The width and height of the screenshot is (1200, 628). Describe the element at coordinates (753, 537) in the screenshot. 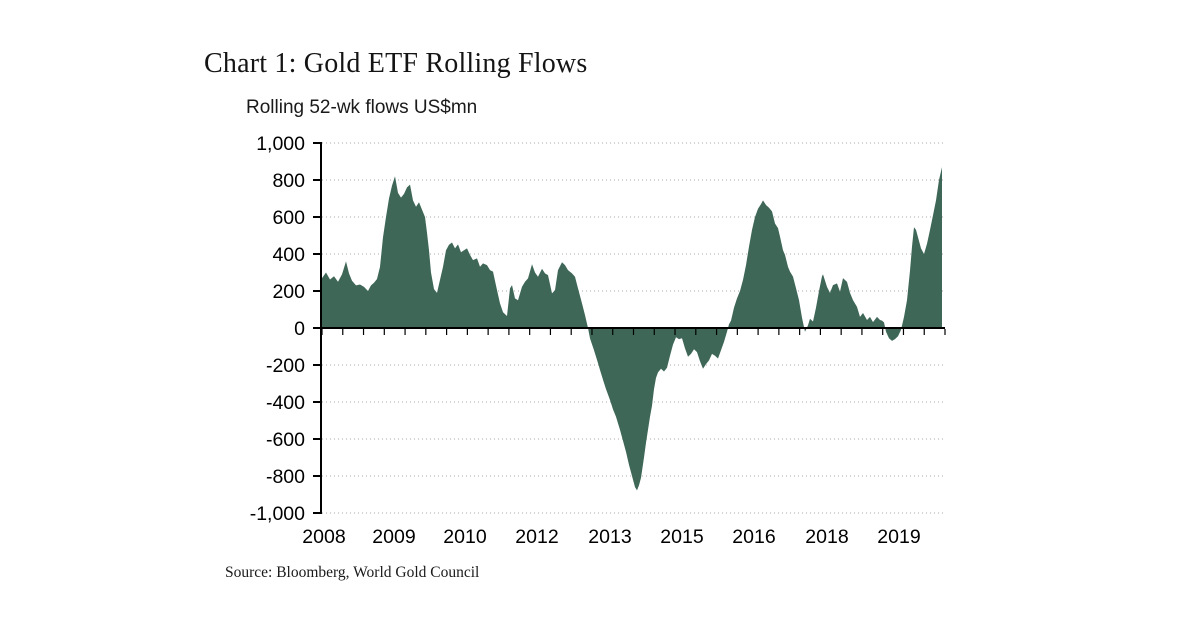

I see `x-axis-tick-label: 2016` at that location.